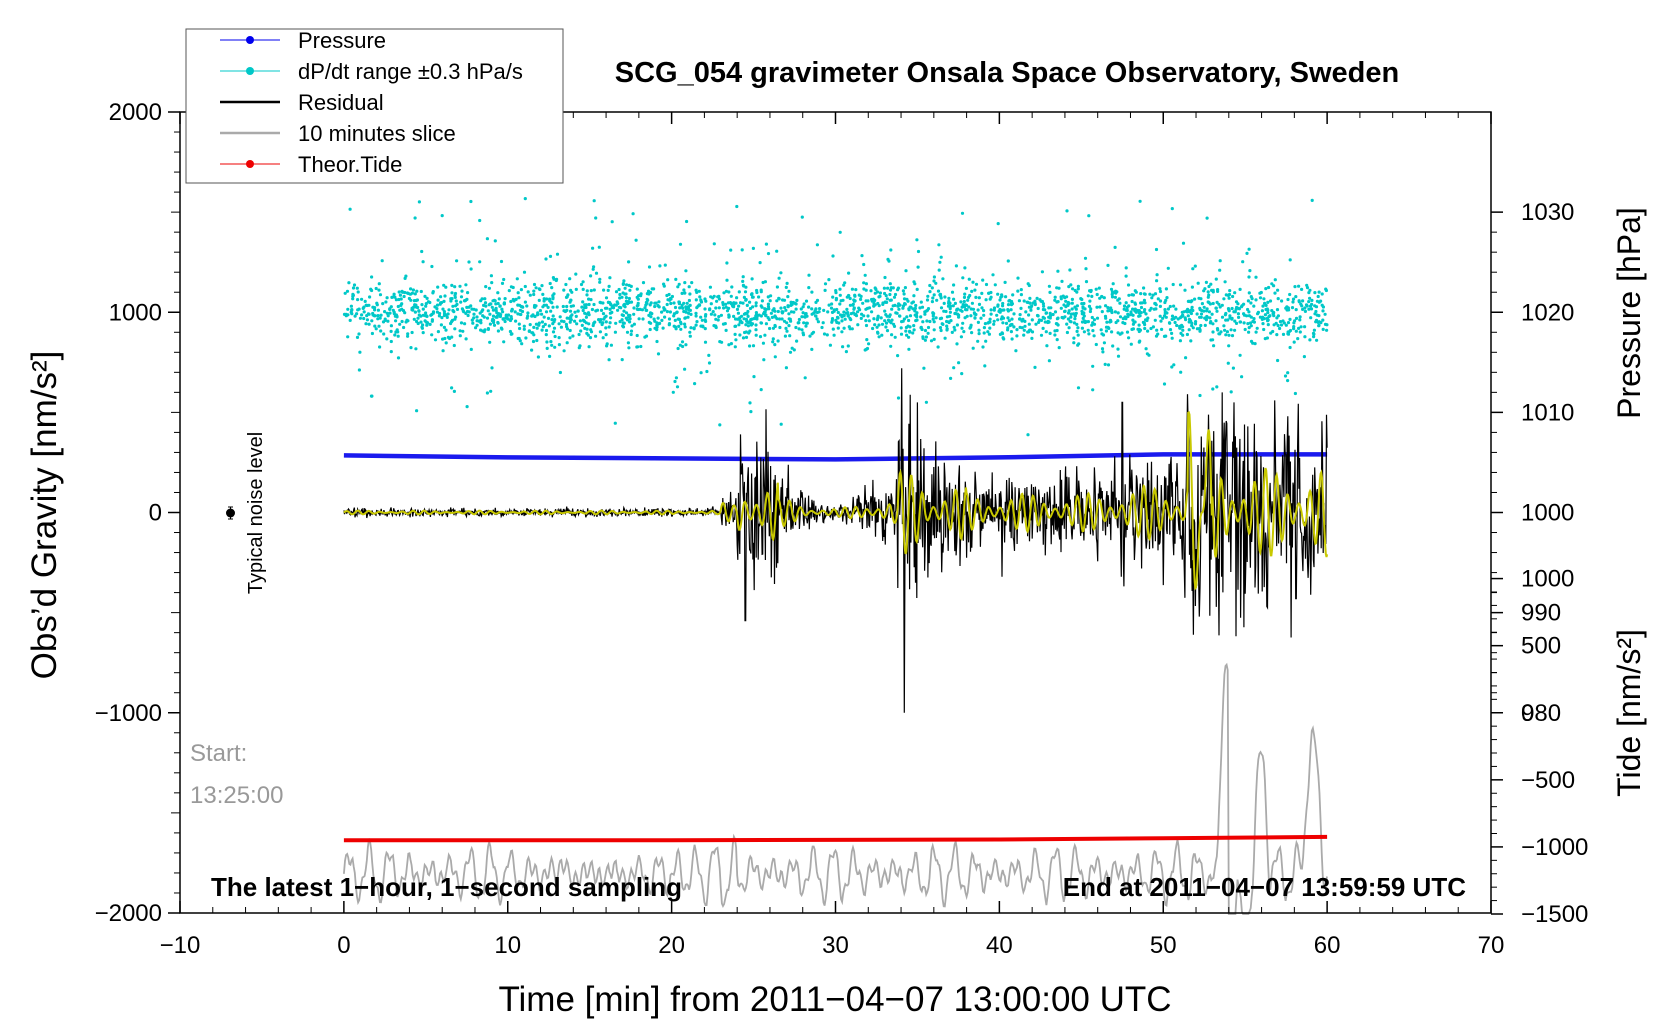  Describe the element at coordinates (1541, 713) in the screenshot. I see `pressure-tick-label: 980` at that location.